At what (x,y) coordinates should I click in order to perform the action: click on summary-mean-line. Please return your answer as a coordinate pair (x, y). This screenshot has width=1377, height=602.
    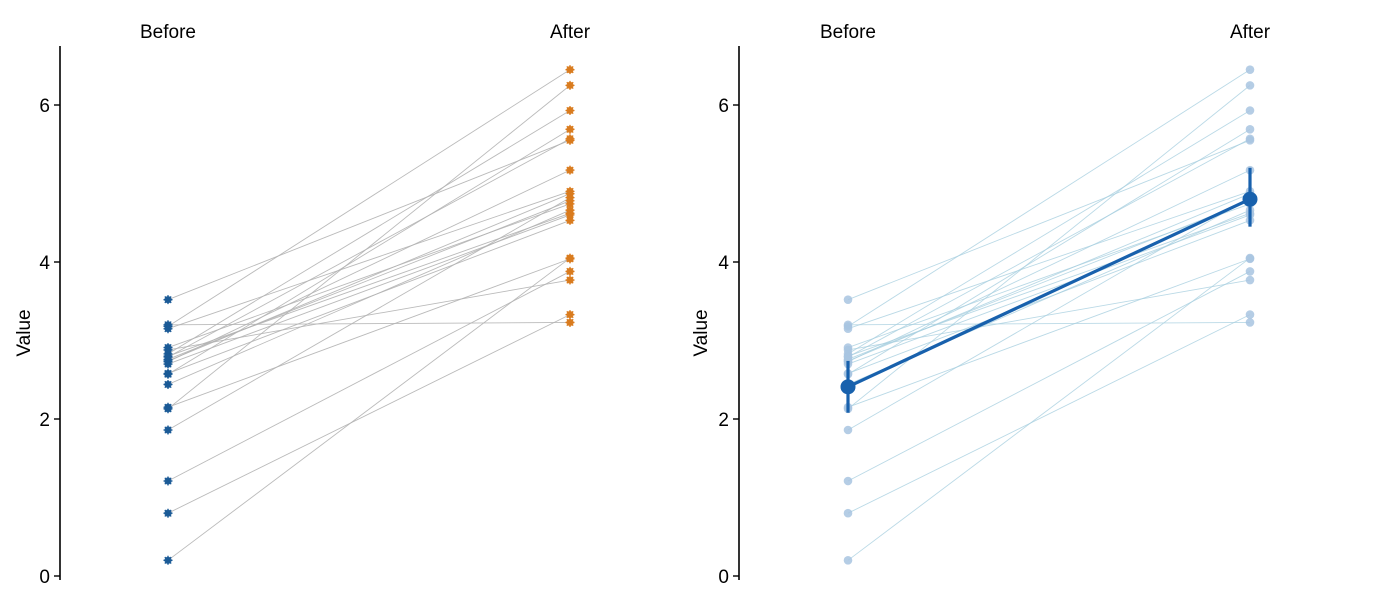
    Looking at the image, I should click on (1049, 293).